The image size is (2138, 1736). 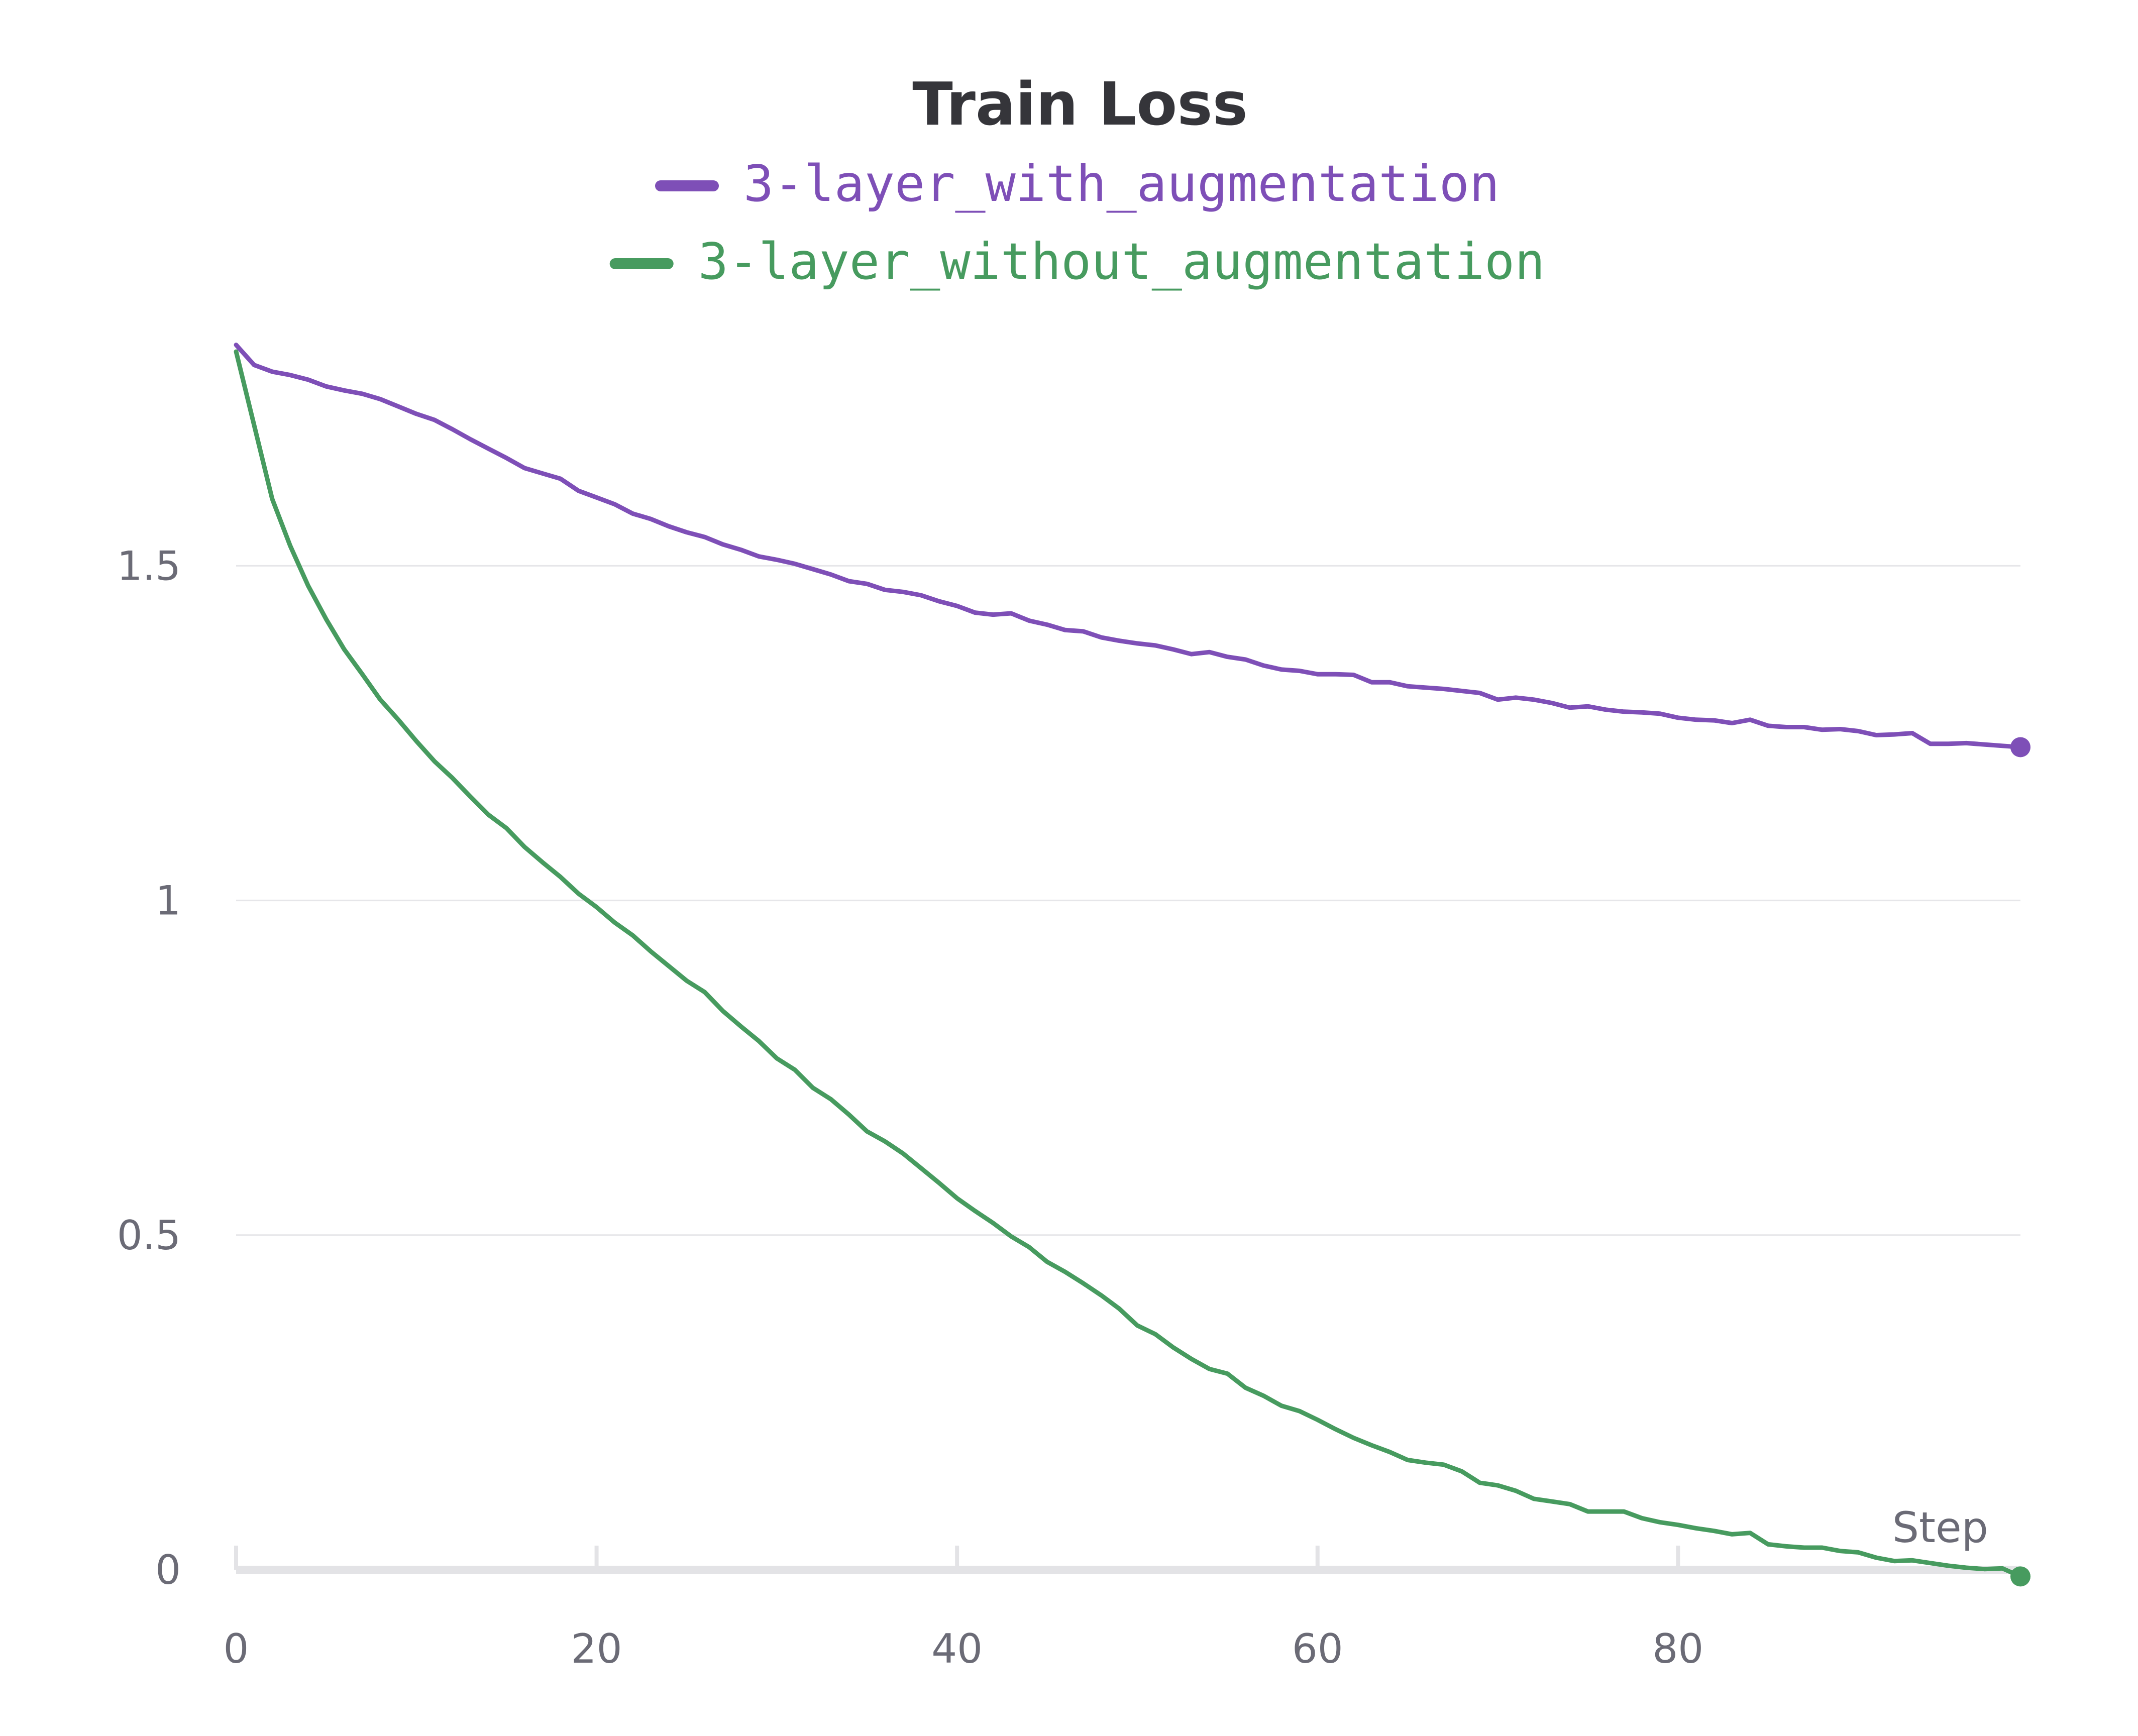 I want to click on x-tick-label: 60, so click(x=1318, y=1648).